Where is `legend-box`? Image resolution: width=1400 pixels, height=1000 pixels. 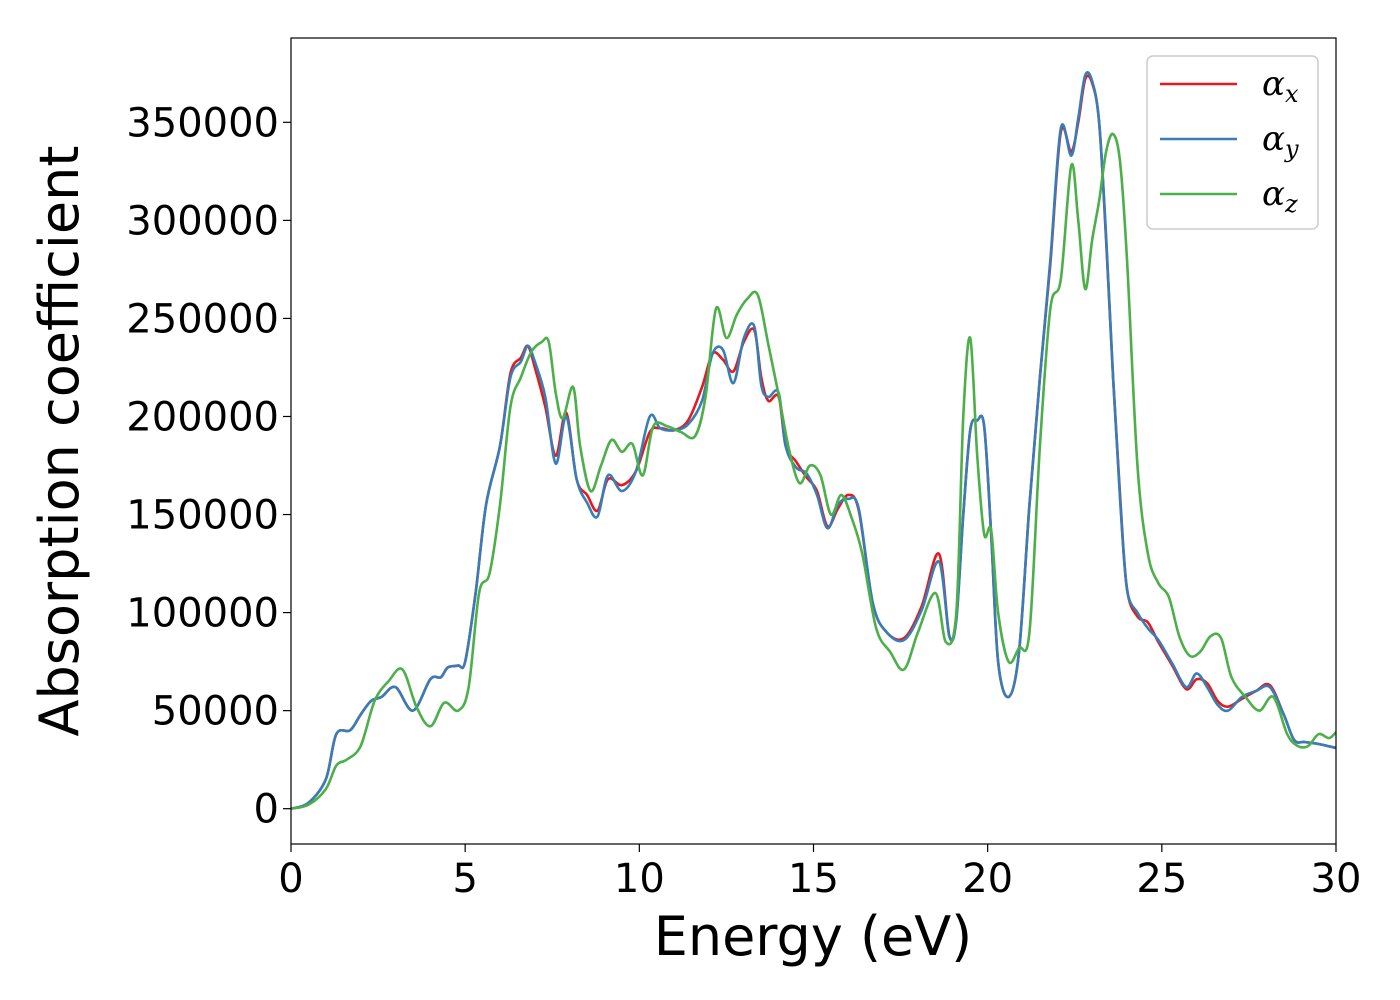
legend-box is located at coordinates (1232, 142).